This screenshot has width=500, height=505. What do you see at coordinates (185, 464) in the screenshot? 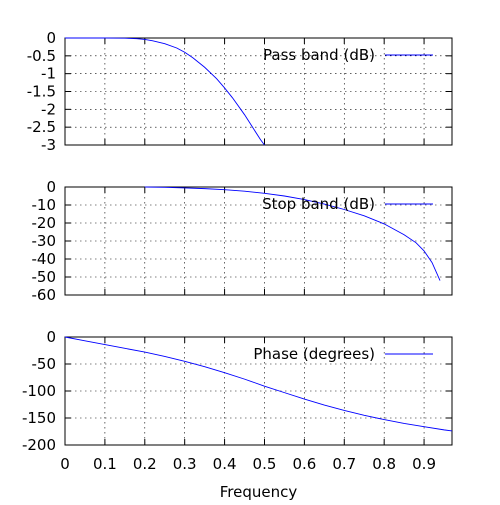
I see `x-tick-label: 0.3` at bounding box center [185, 464].